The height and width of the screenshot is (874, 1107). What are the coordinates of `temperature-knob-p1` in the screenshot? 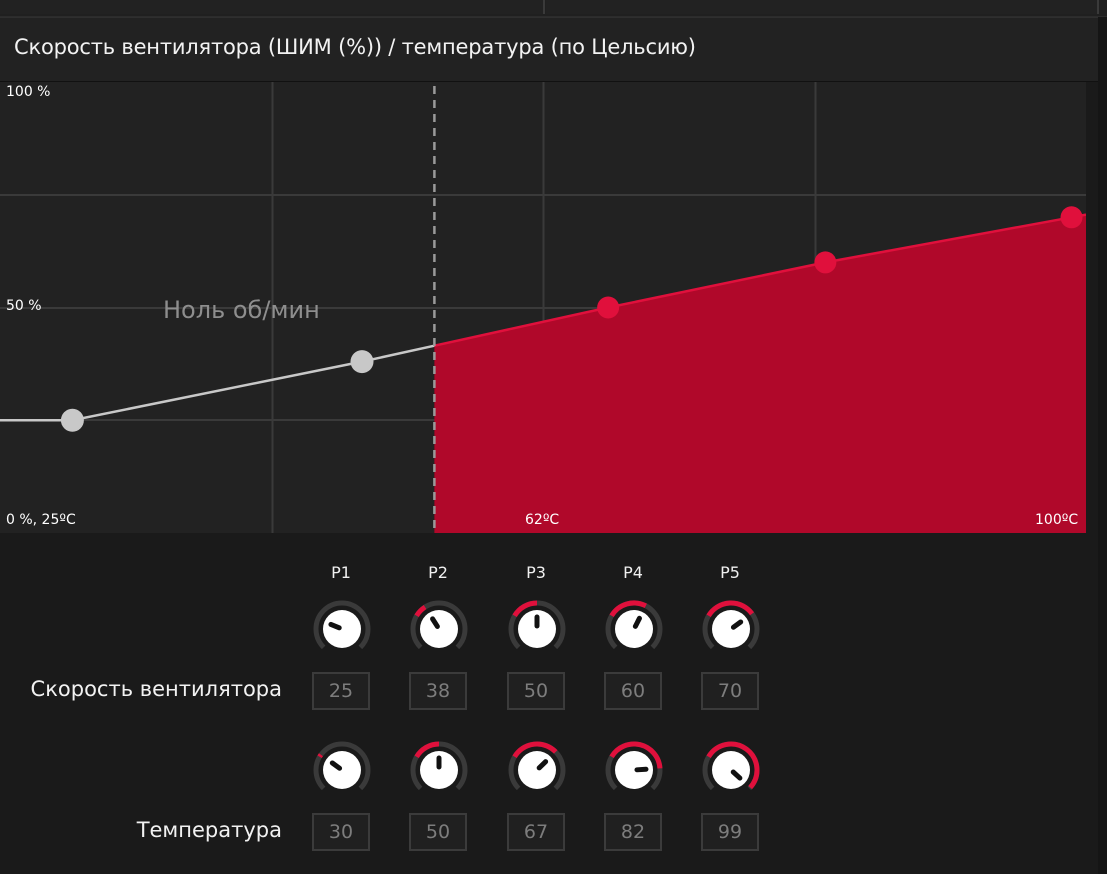 It's located at (342, 770).